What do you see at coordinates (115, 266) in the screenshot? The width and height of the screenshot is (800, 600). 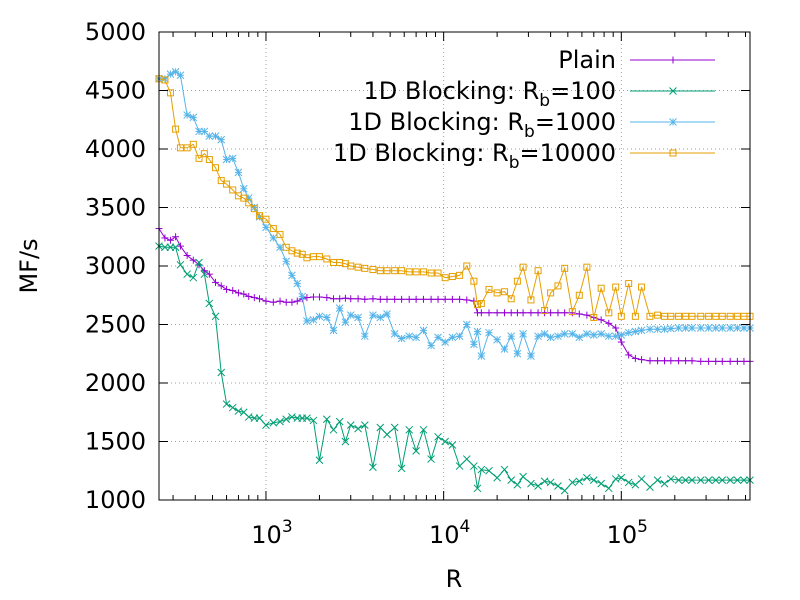 I see `y-tick-label: 3000` at bounding box center [115, 266].